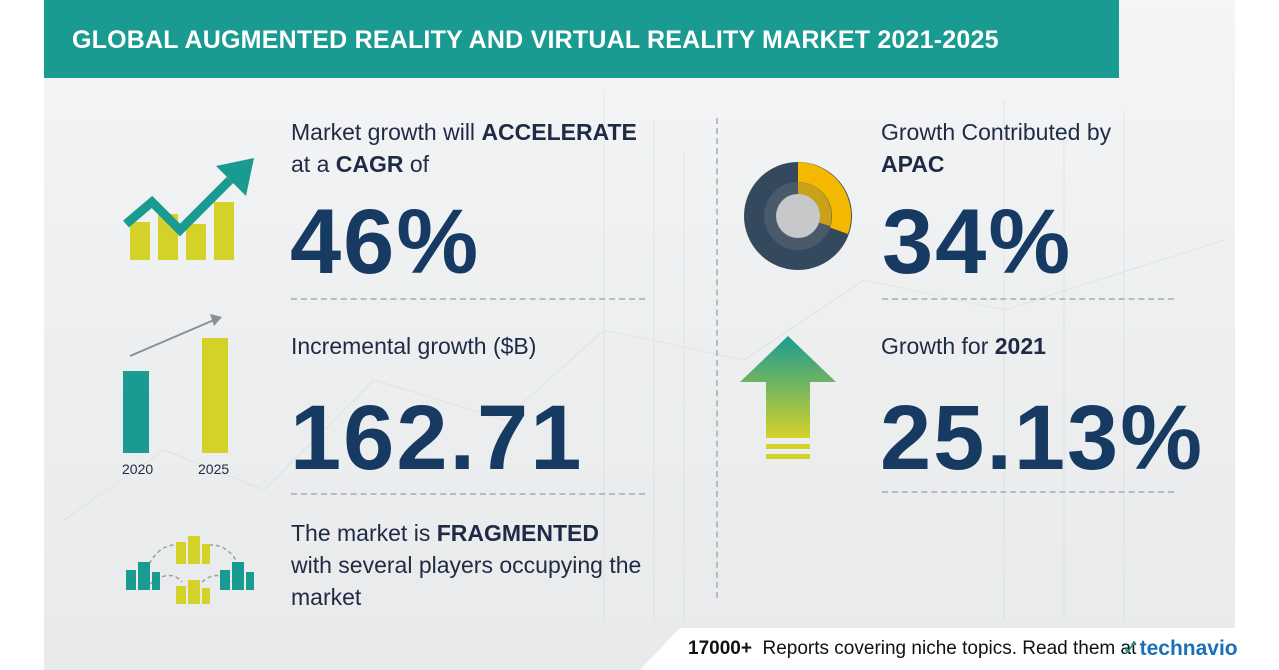  I want to click on growth-chart-icon, so click(188, 209).